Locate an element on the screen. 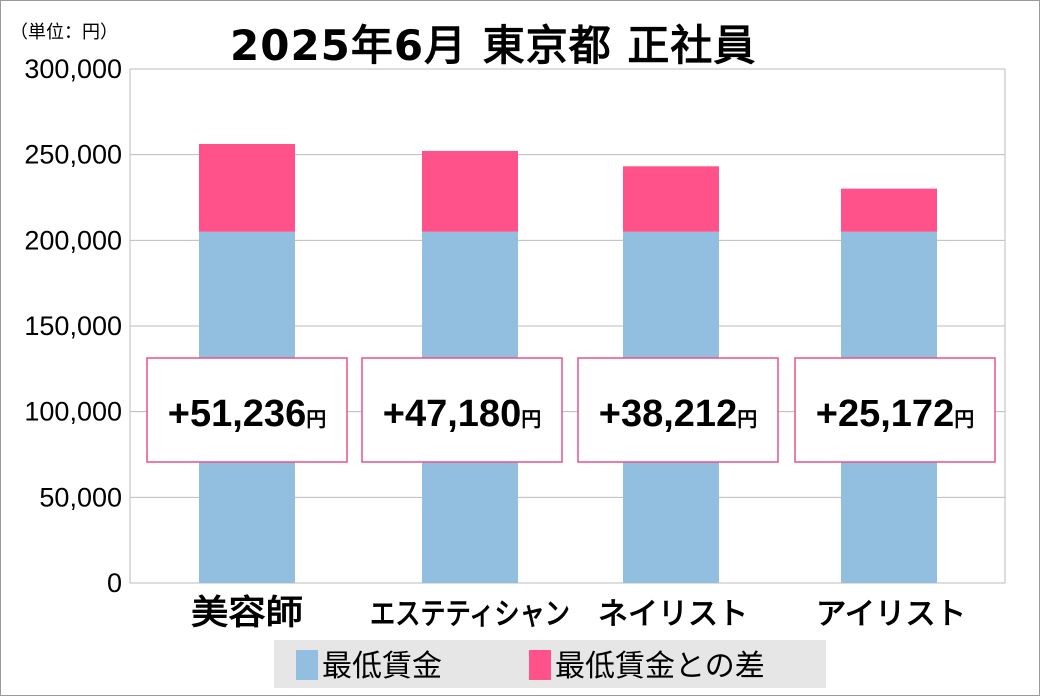 Image resolution: width=1040 pixels, height=696 pixels. data-label: +25,172円 is located at coordinates (895, 414).